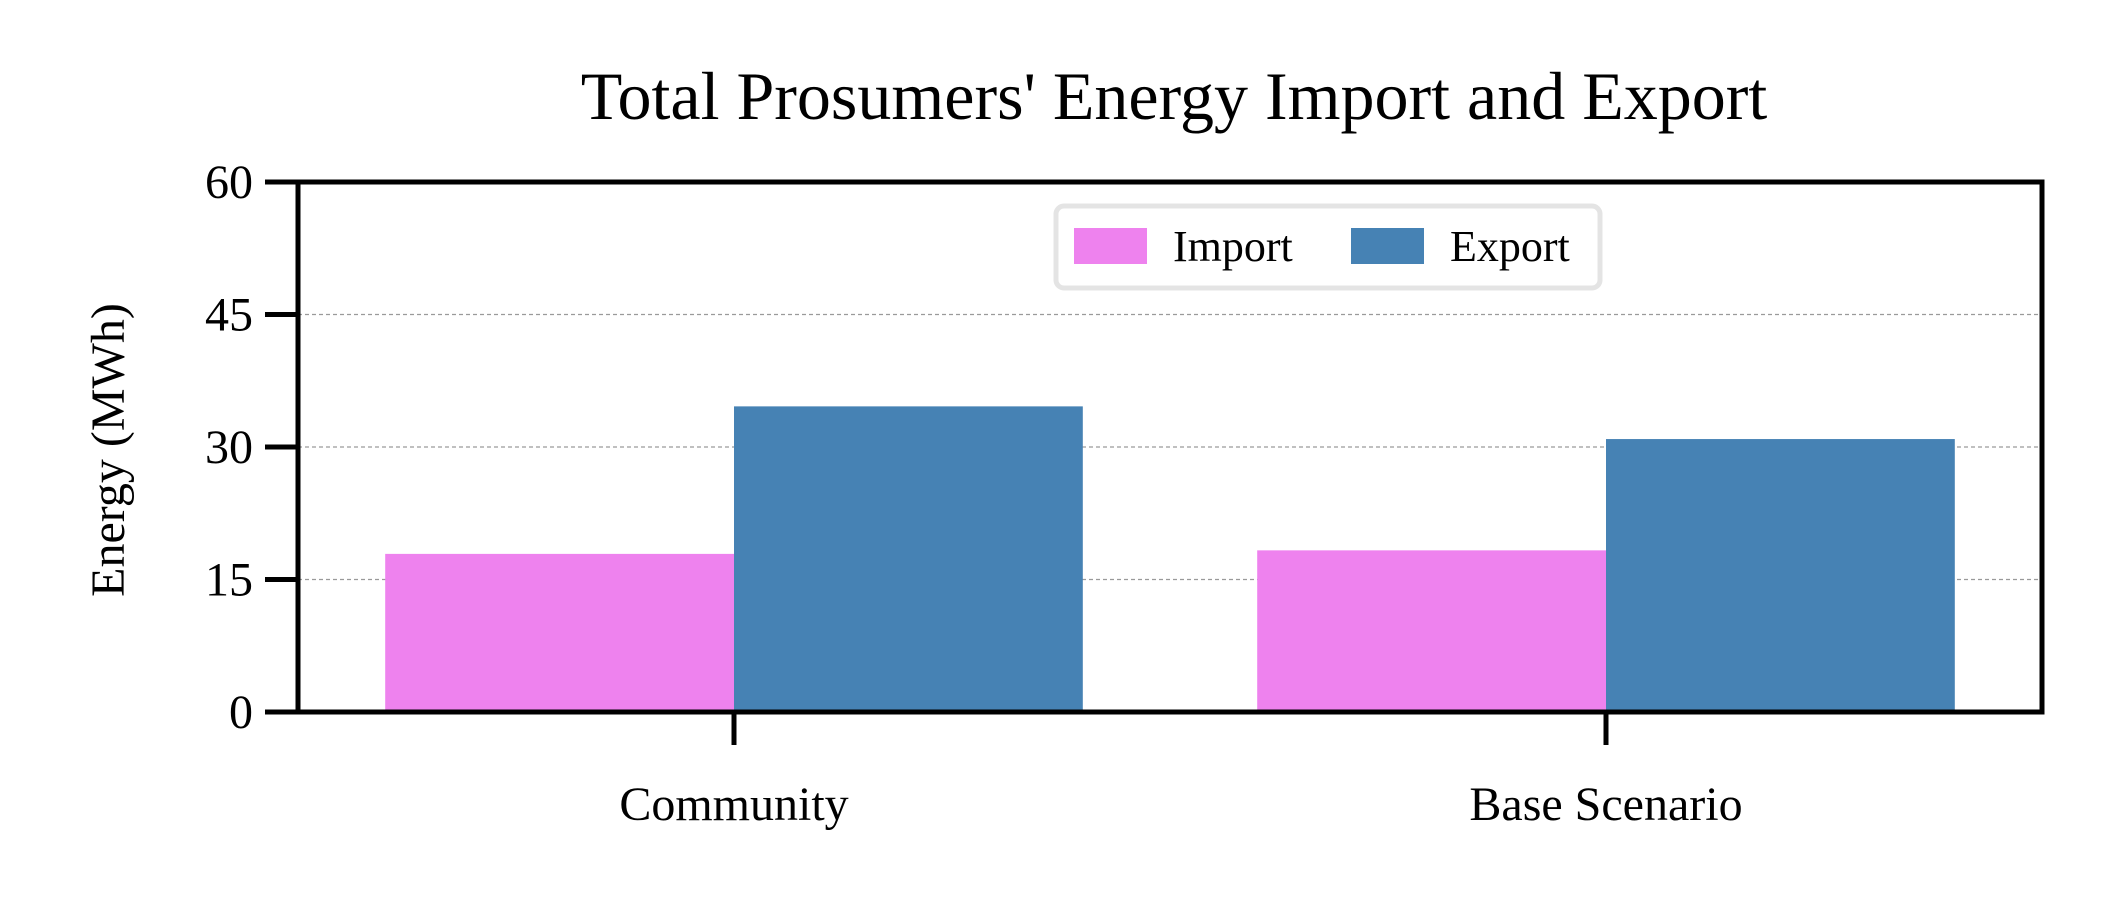  I want to click on x-tick-label: Community, so click(733, 804).